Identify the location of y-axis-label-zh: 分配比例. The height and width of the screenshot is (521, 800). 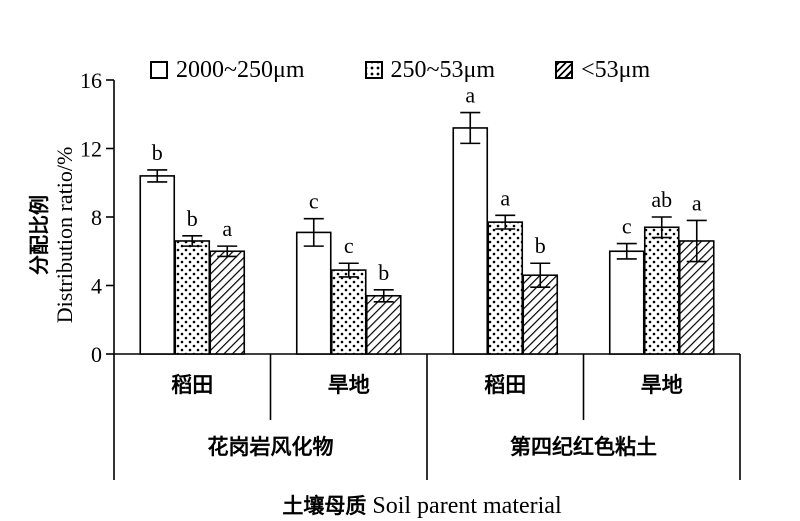
(39, 235).